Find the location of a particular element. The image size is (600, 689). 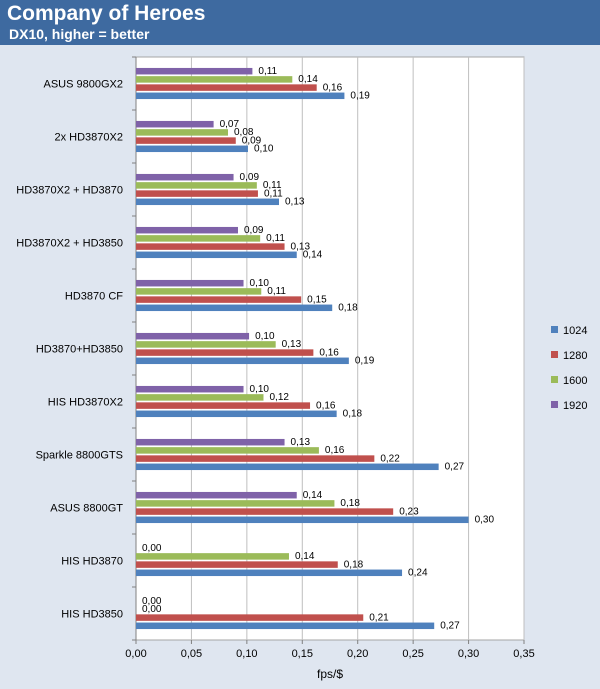

category-label: 2x HD3870X2 is located at coordinates (89, 138).